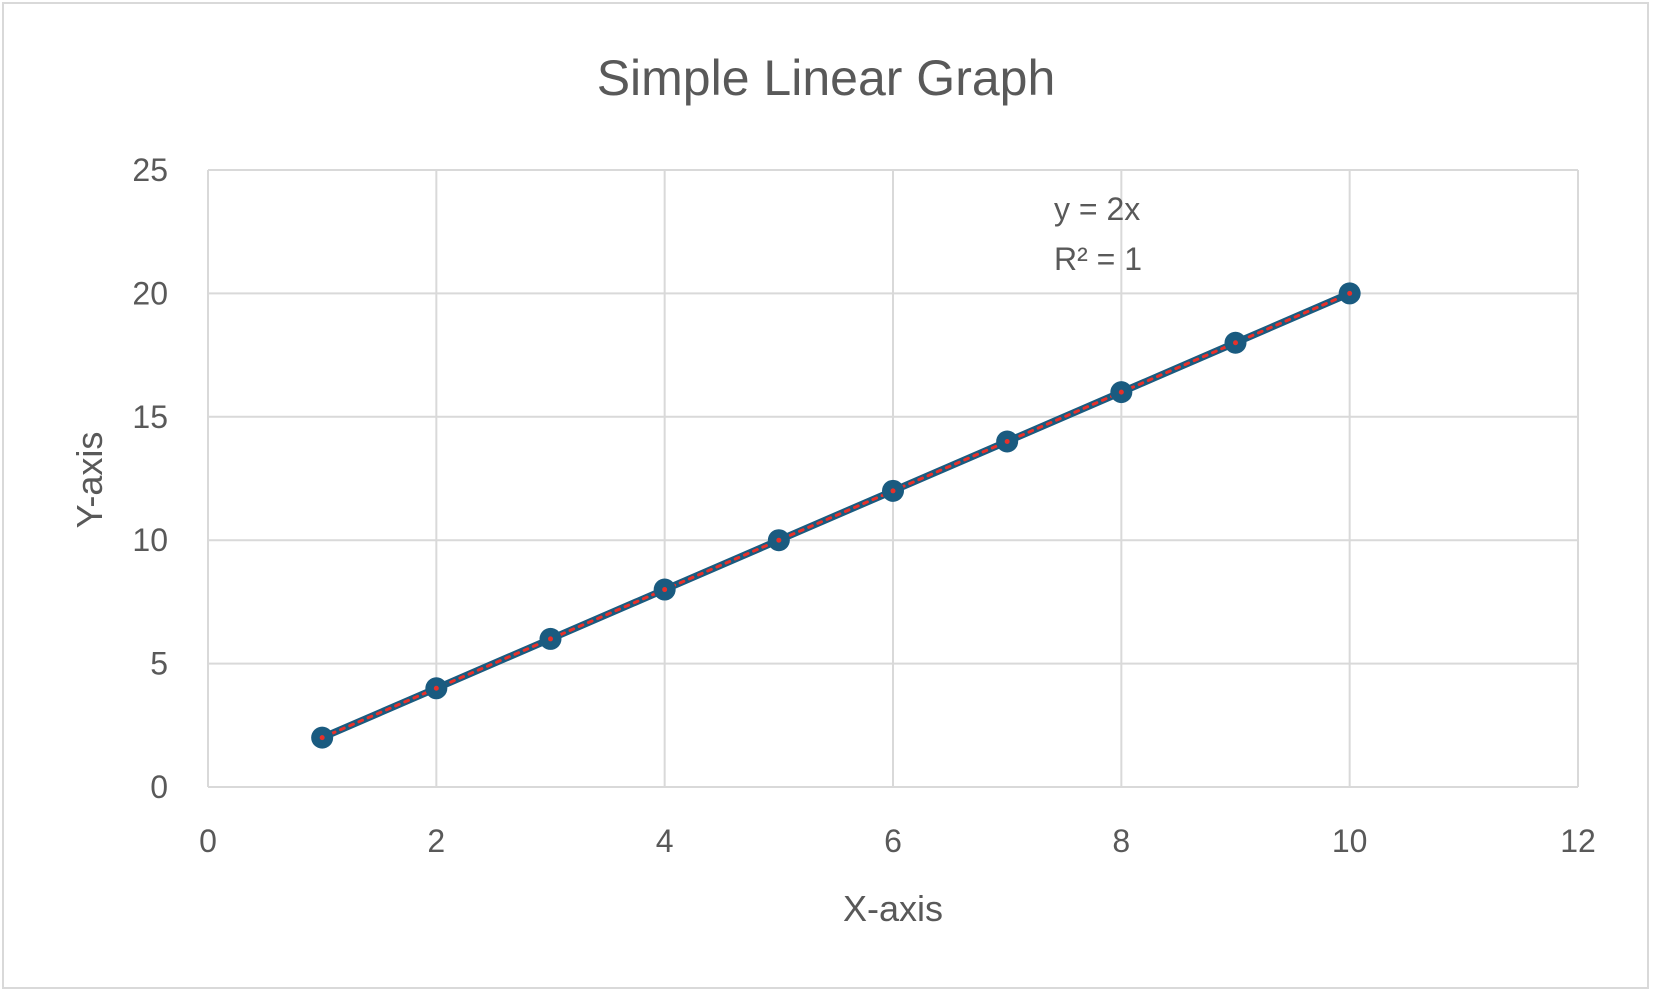 The height and width of the screenshot is (993, 1653). Describe the element at coordinates (159, 664) in the screenshot. I see `y-tick-label-5: 5` at that location.